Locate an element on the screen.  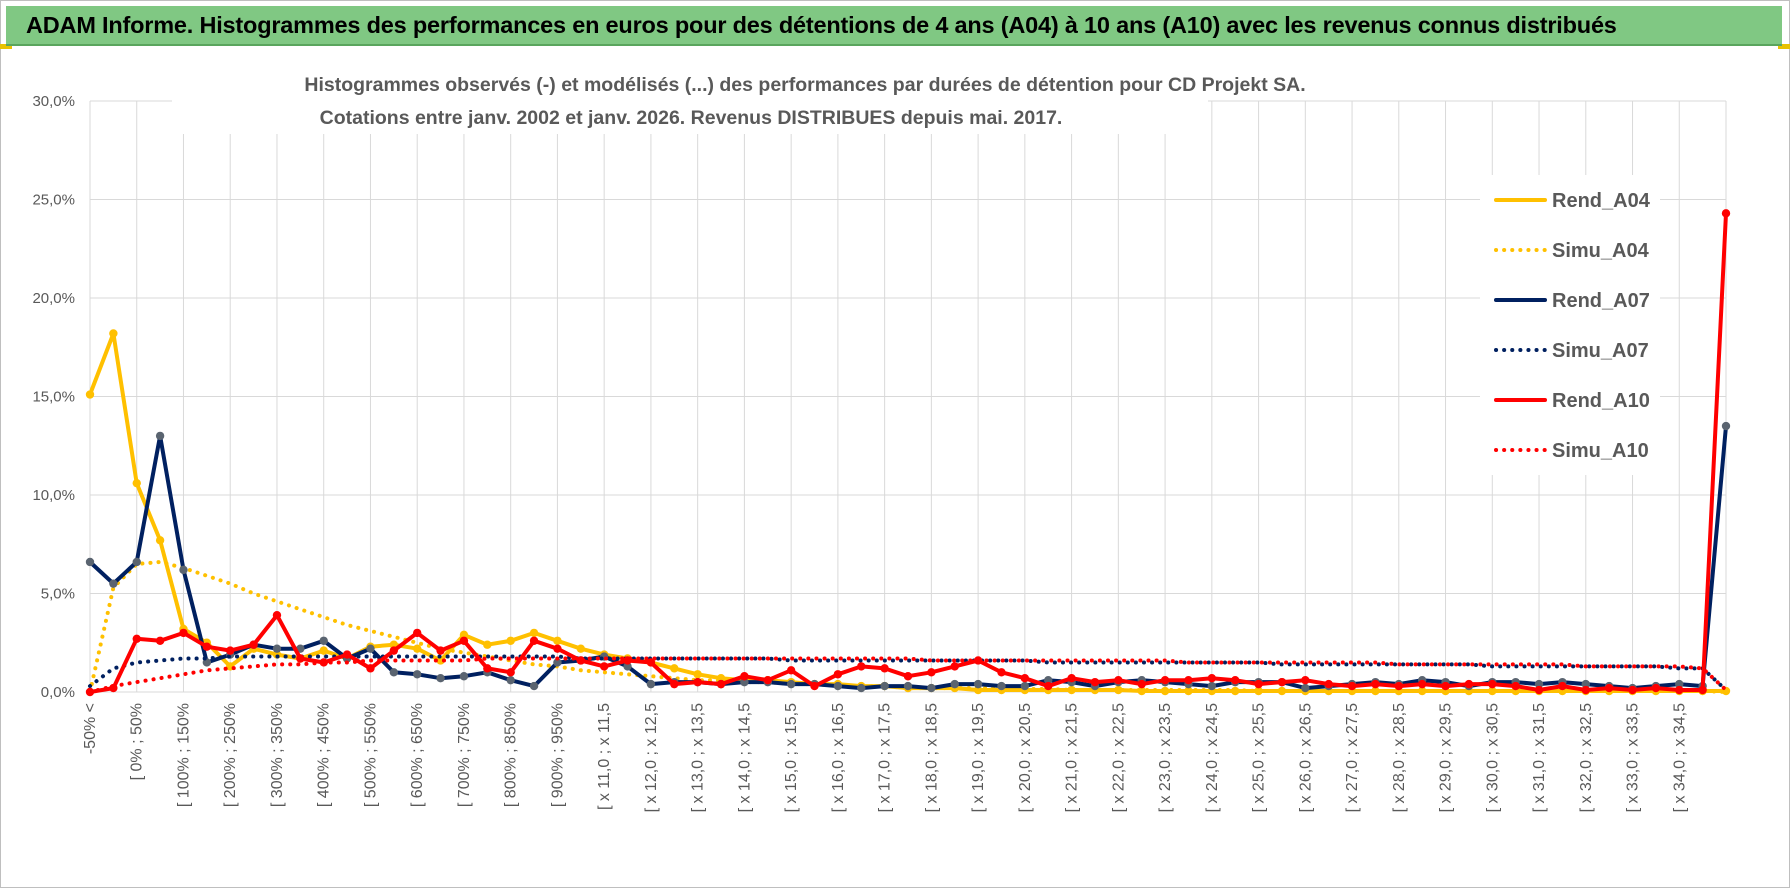
x-tick-label: [ x 31,0 ; x 31,5 is located at coordinates (1539, 758).